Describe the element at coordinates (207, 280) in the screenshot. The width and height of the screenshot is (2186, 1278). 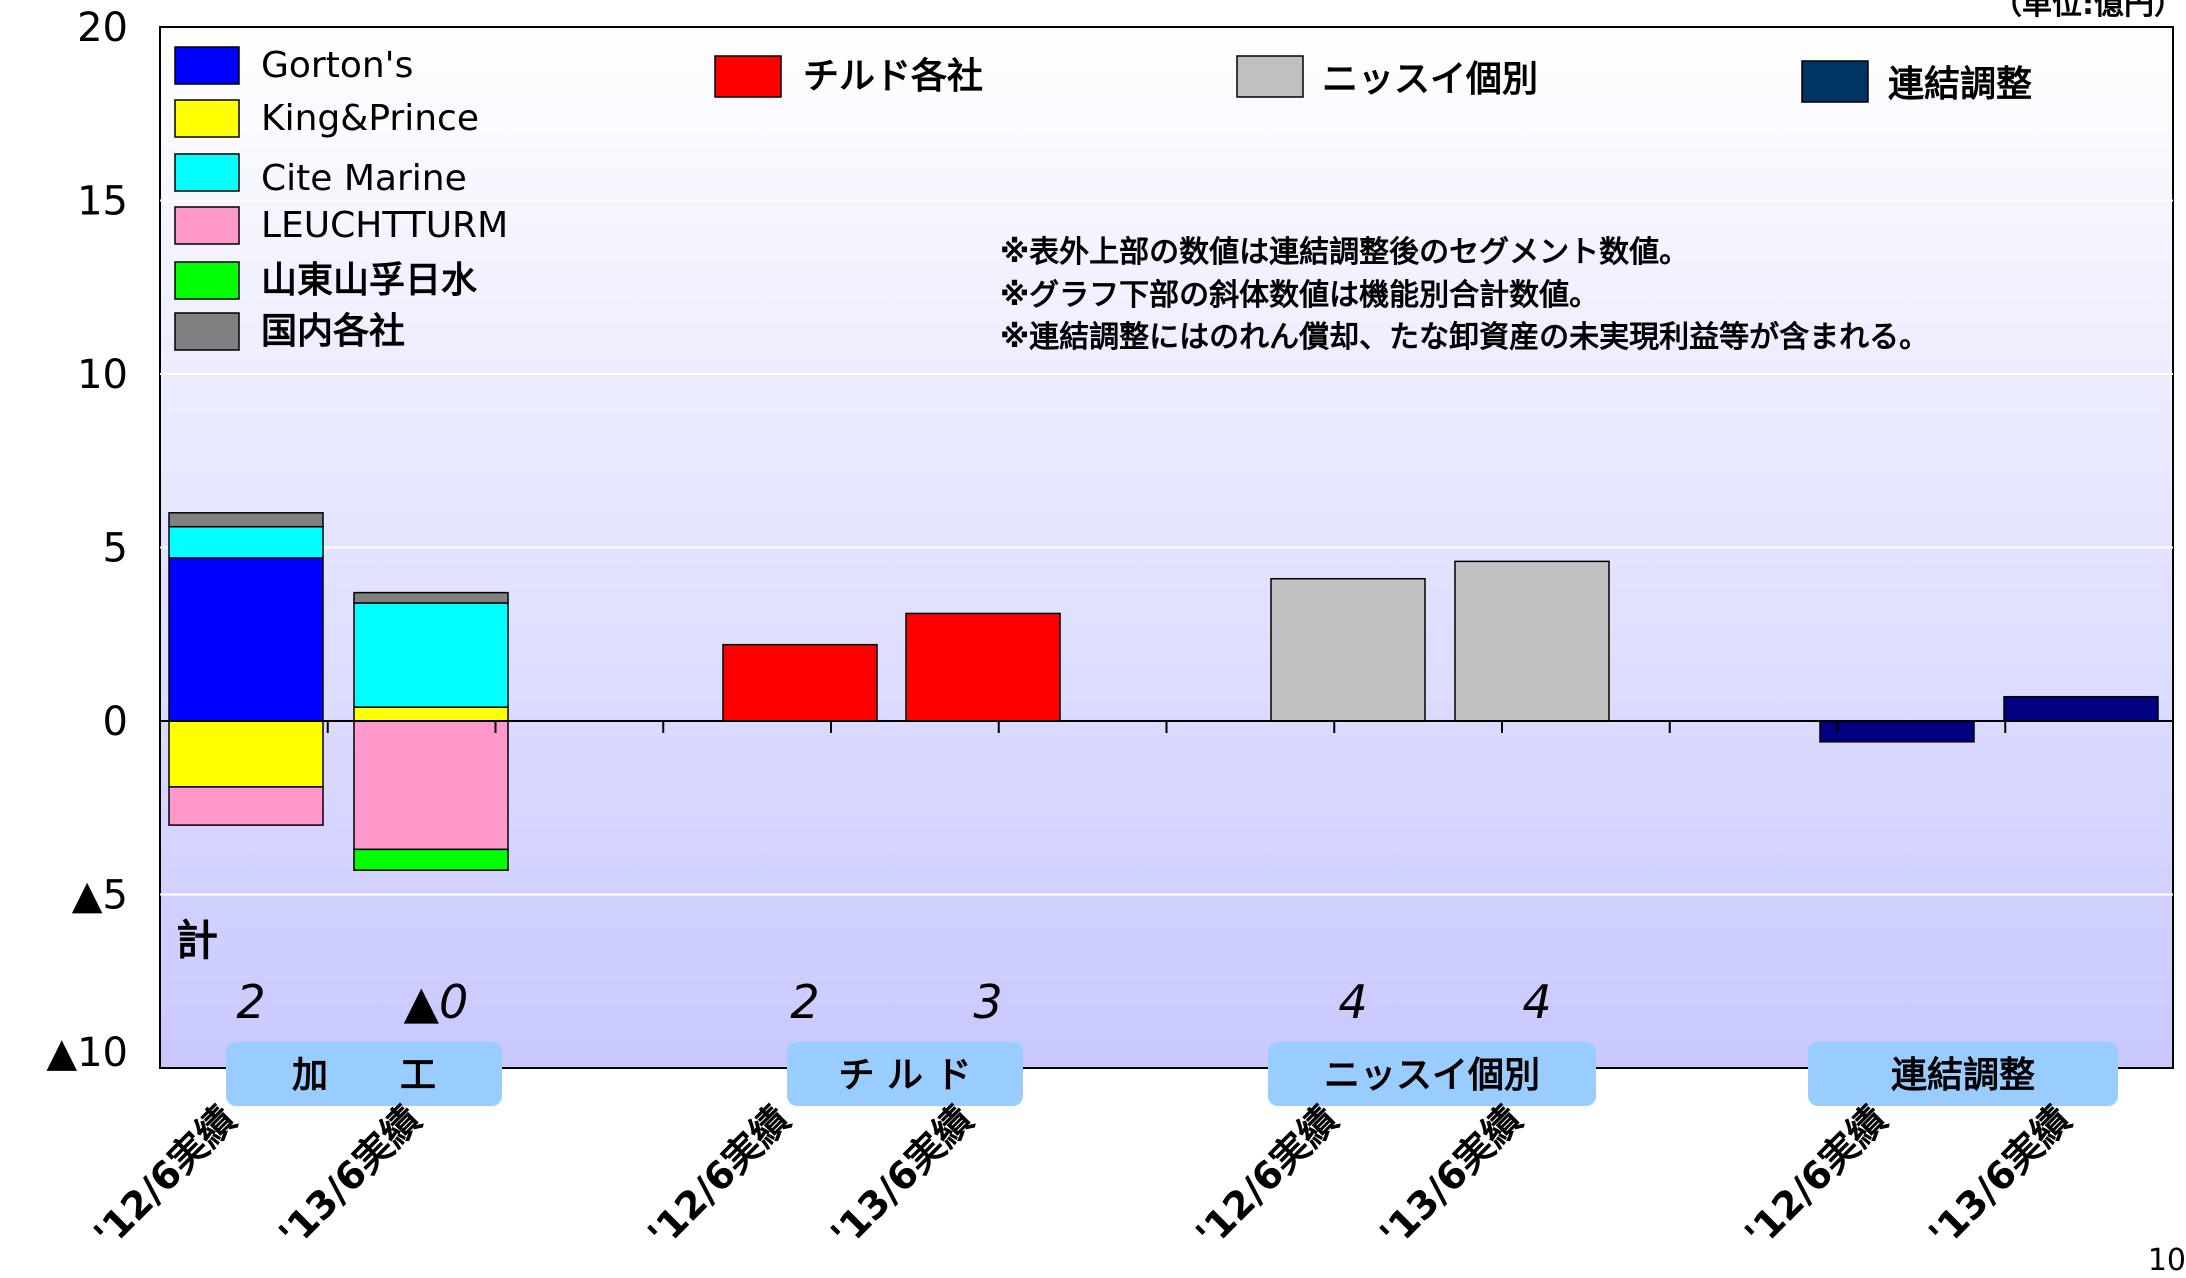
I see `legend-swatch-shandong` at that location.